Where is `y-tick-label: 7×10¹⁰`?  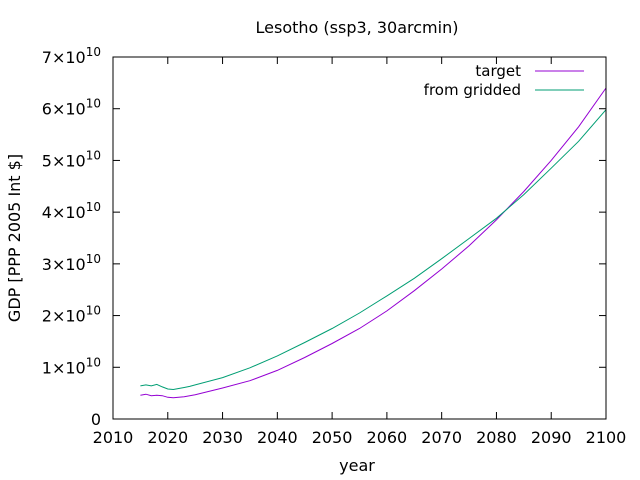
y-tick-label: 7×10¹⁰ is located at coordinates (71, 56).